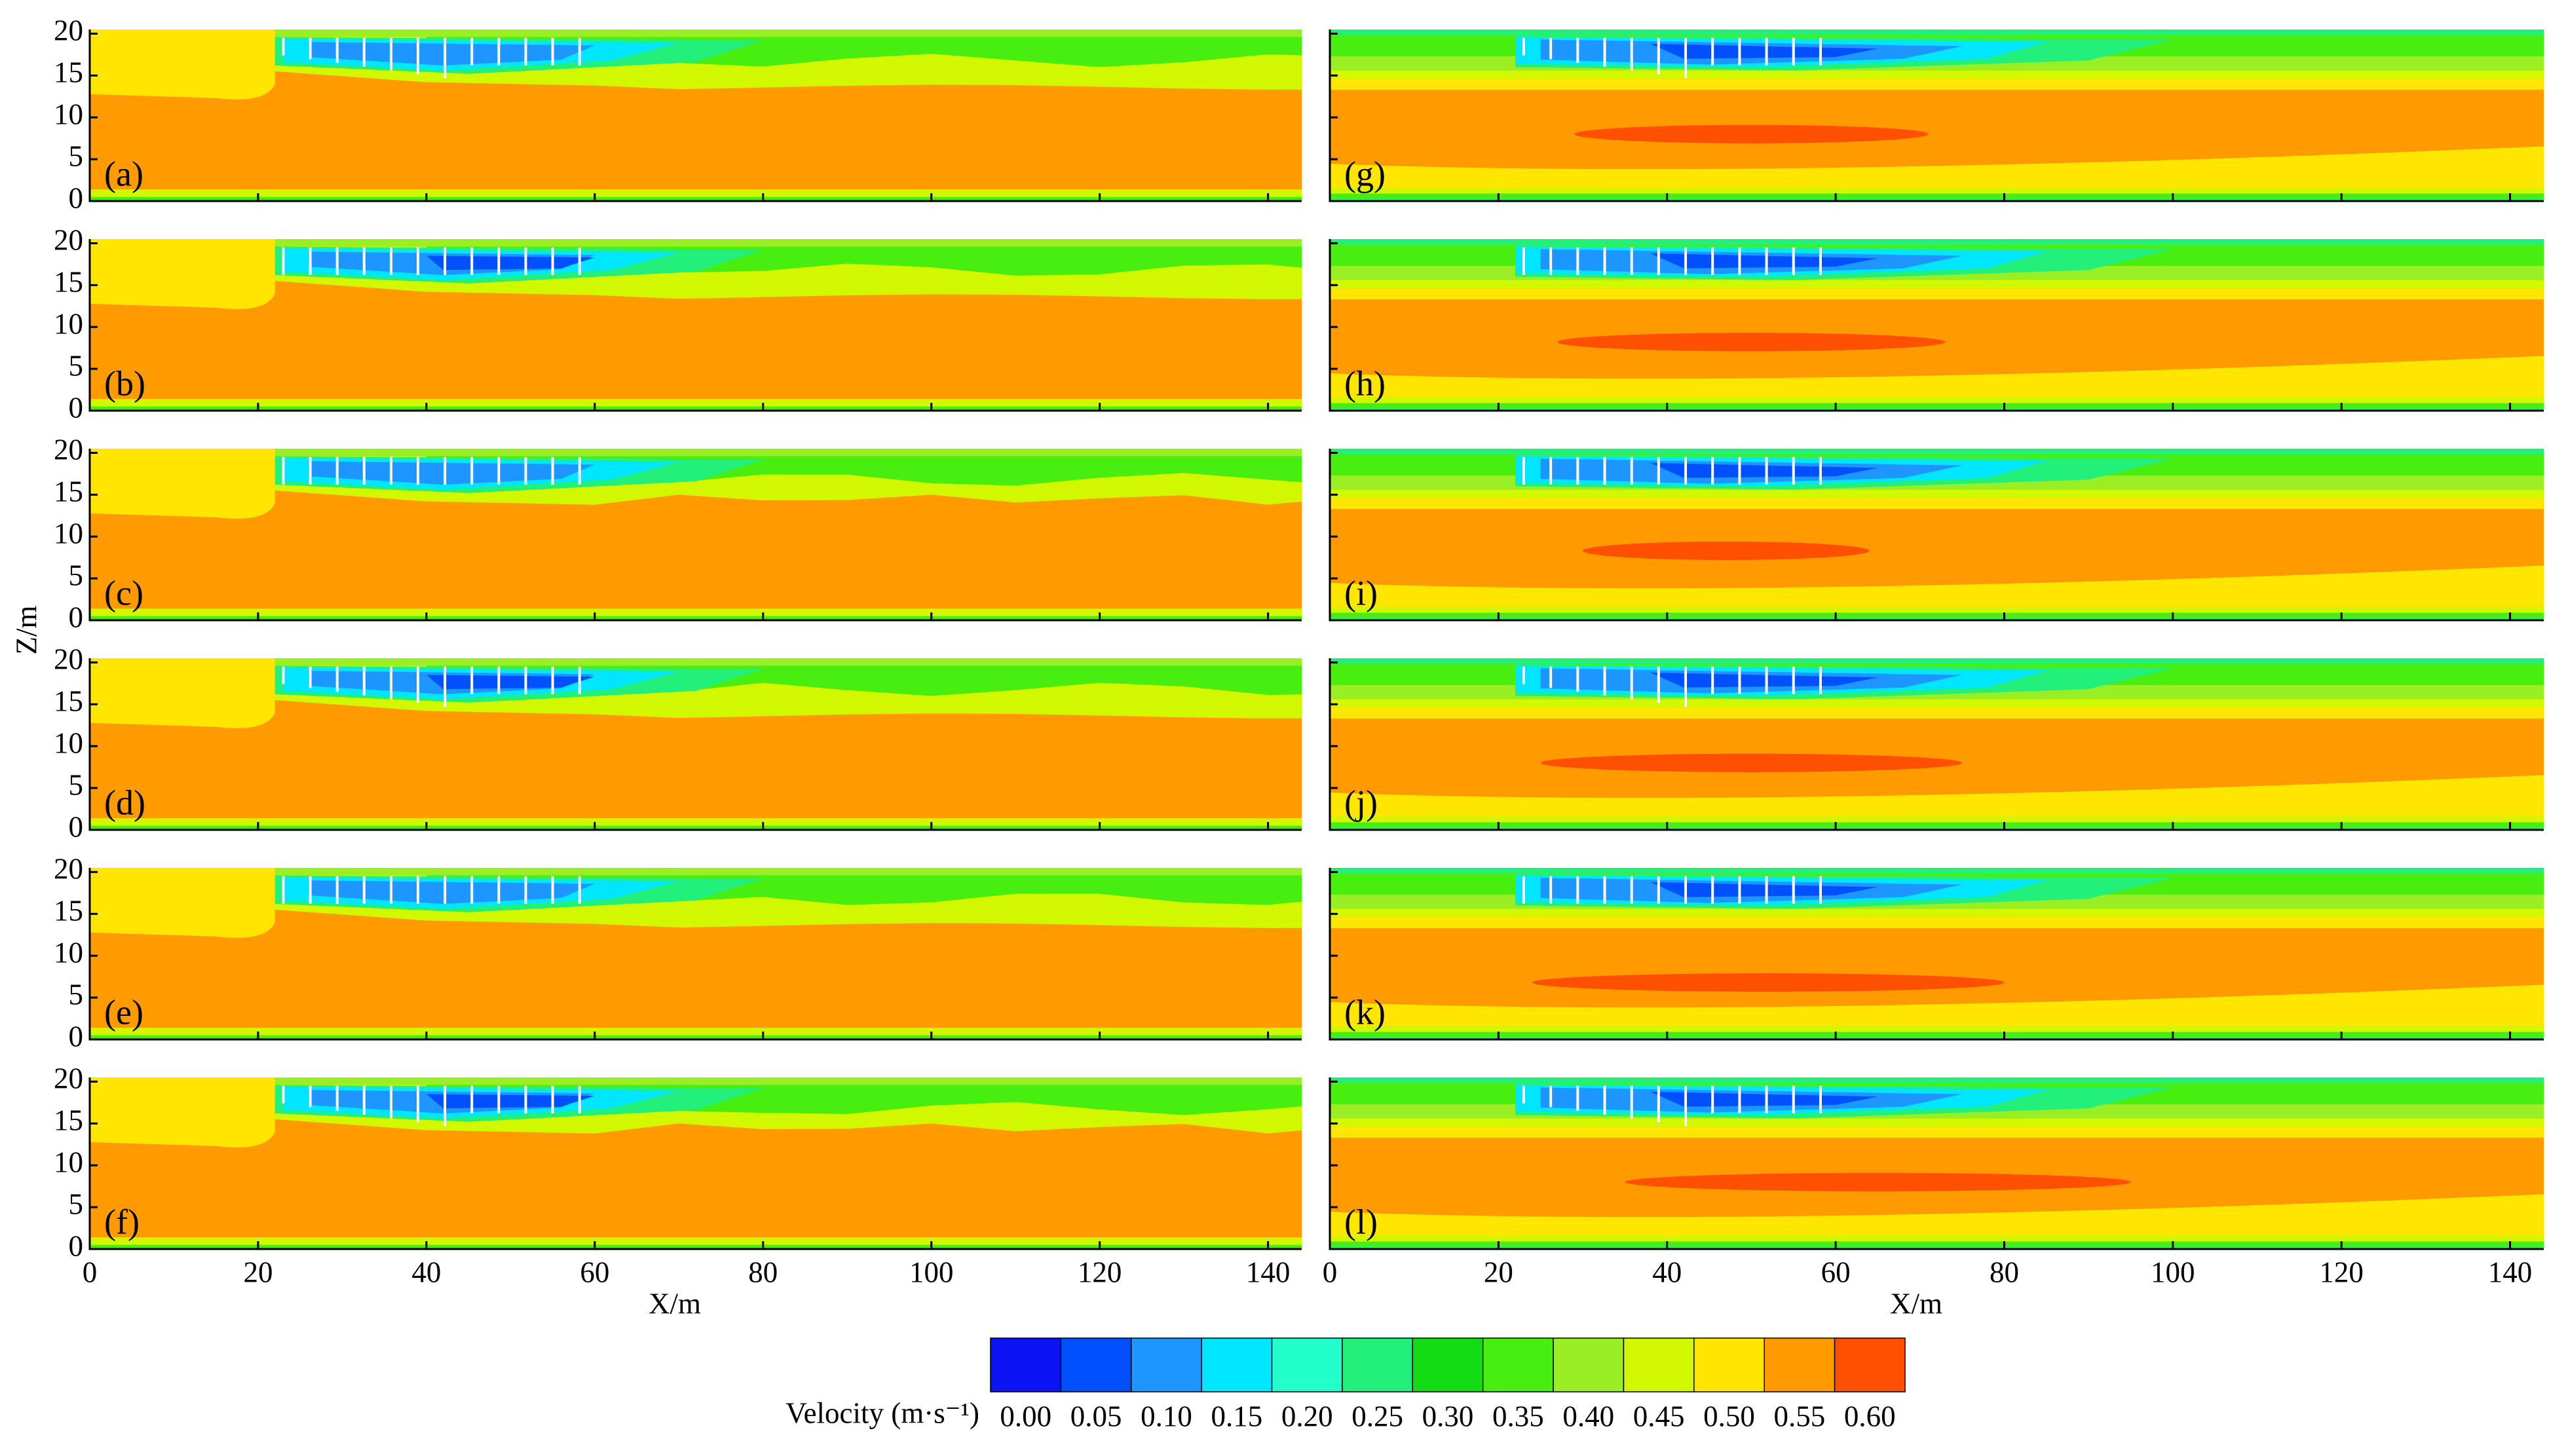  Describe the element at coordinates (68, 1078) in the screenshot. I see `y-tick-label: 20` at that location.